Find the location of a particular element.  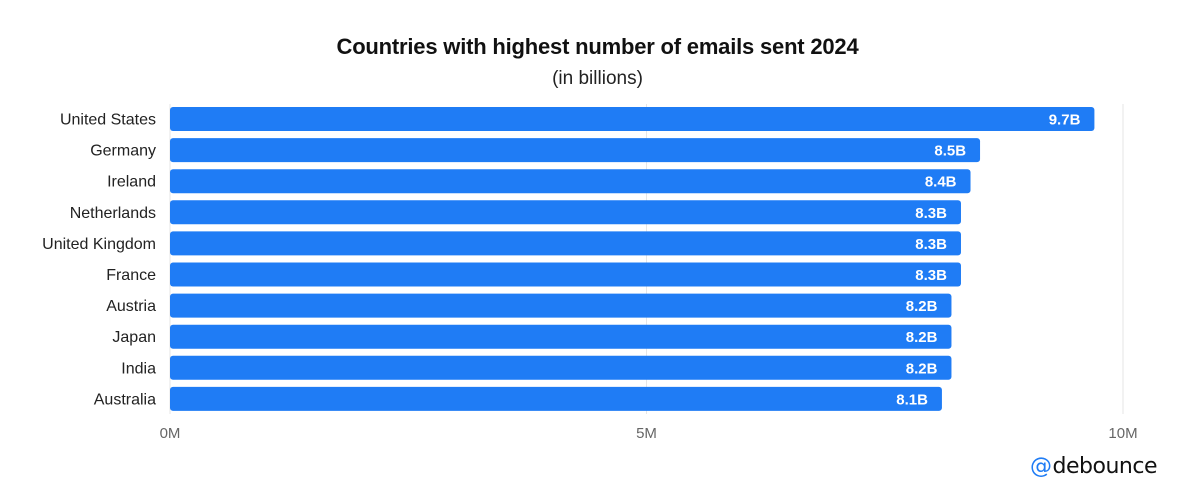

data-label: 9.7B is located at coordinates (1065, 120).